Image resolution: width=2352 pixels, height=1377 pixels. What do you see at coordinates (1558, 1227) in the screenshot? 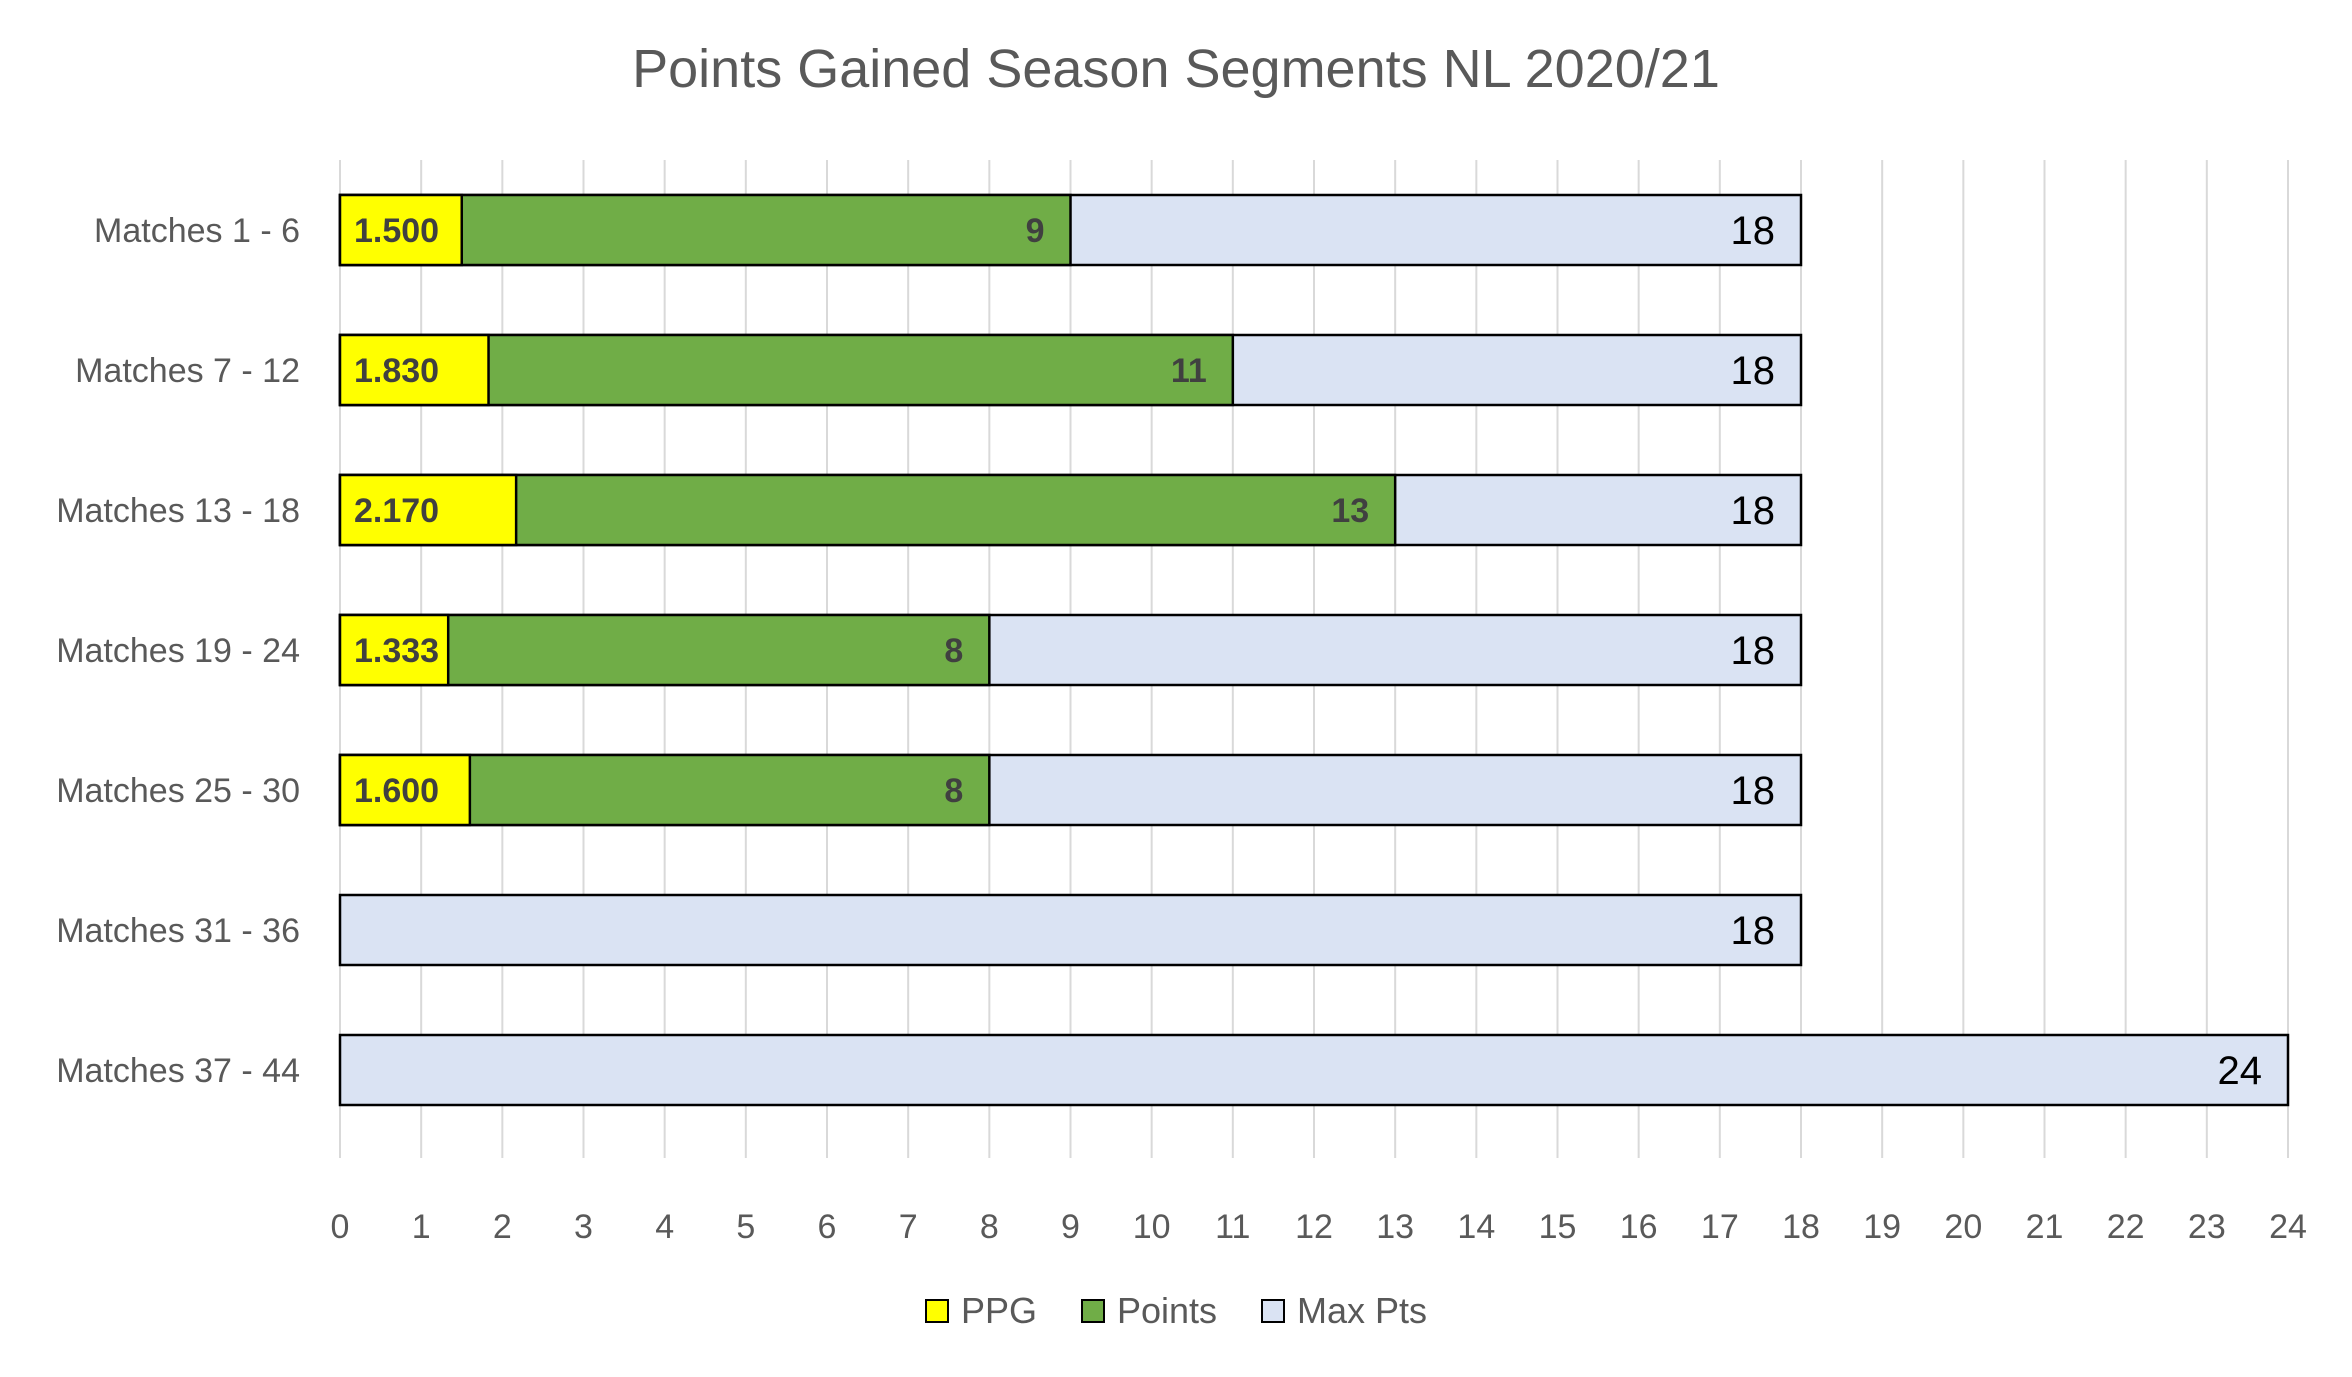
I see `x-tick-label: 15` at bounding box center [1558, 1227].